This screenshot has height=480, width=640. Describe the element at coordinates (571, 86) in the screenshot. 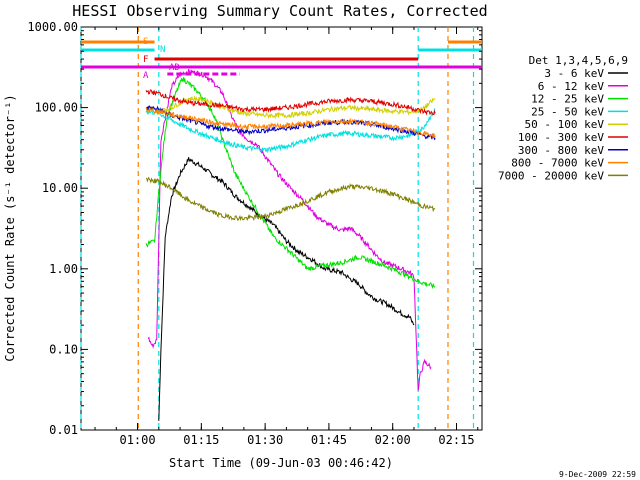

I see `legend-entry-label: 6 - 12 keV` at that location.